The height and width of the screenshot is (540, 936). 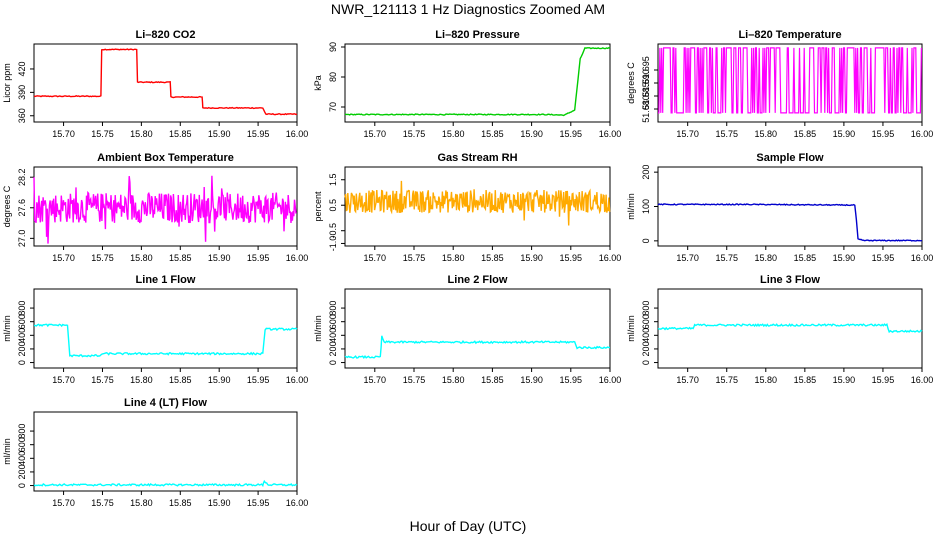 I want to click on y-tick-label: 1.5, so click(x=333, y=179).